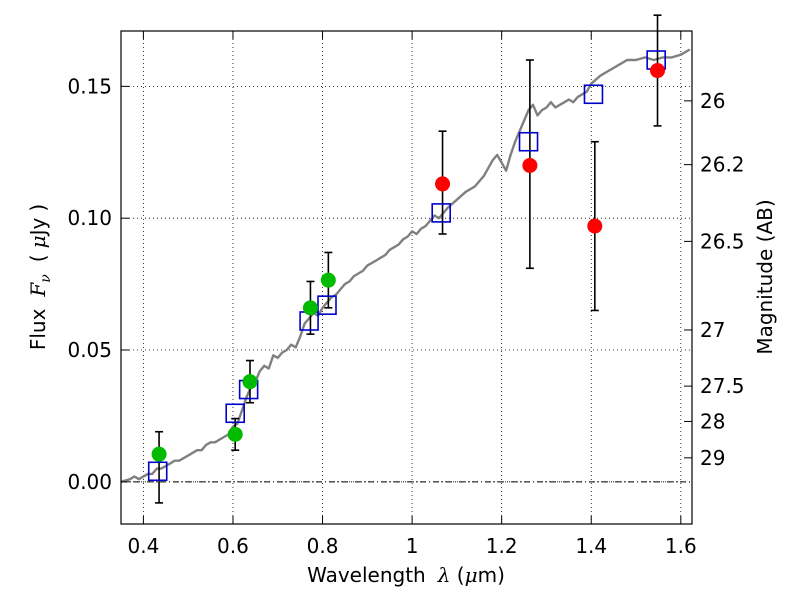  I want to click on x-tick-label: 1, so click(412, 546).